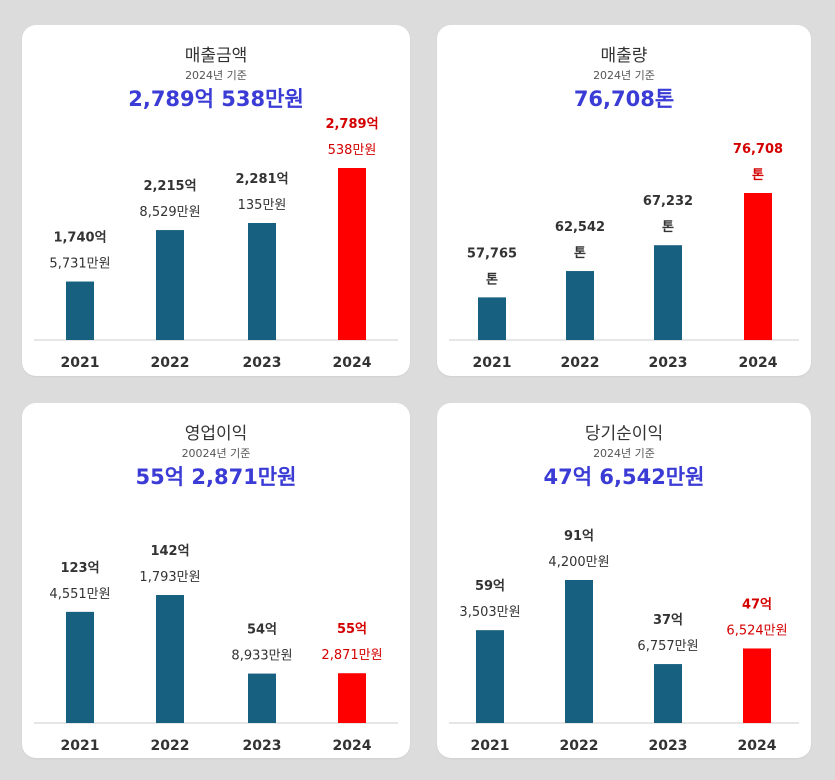  What do you see at coordinates (624, 434) in the screenshot?
I see `card-title: 당기순이익` at bounding box center [624, 434].